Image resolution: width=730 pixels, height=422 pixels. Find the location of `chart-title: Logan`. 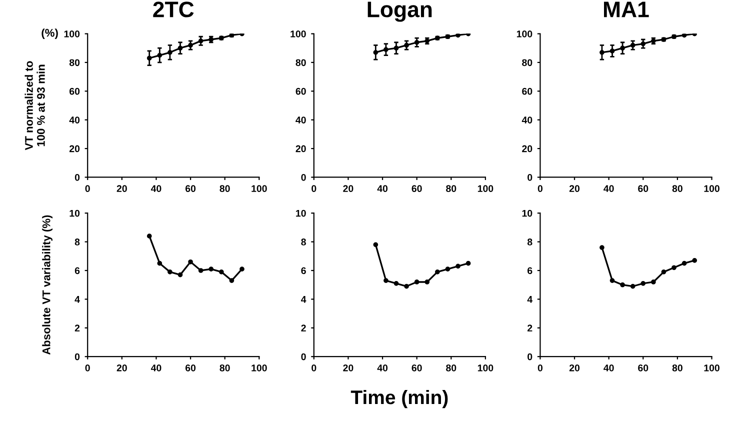

chart-title: Logan is located at coordinates (400, 12).